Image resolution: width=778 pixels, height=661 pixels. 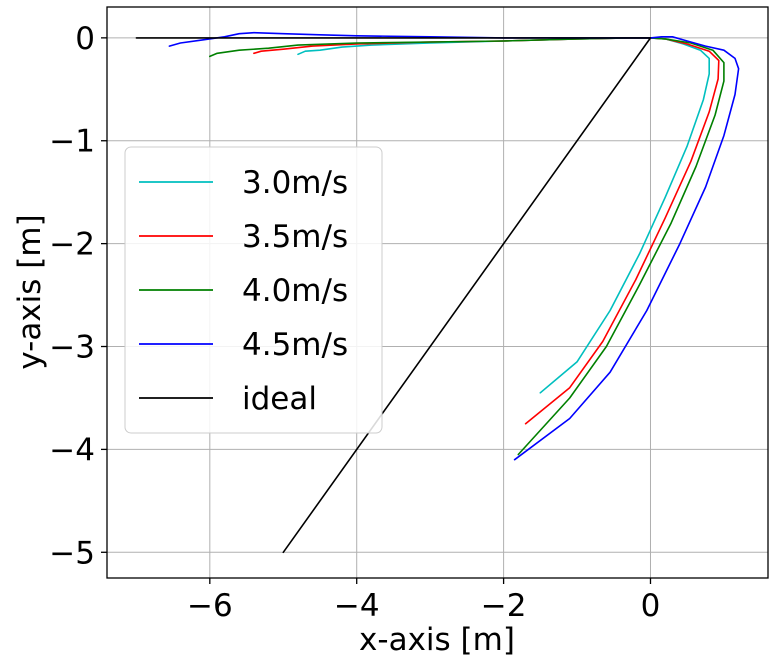 What do you see at coordinates (357, 606) in the screenshot?
I see `x-tick-label: −4` at bounding box center [357, 606].